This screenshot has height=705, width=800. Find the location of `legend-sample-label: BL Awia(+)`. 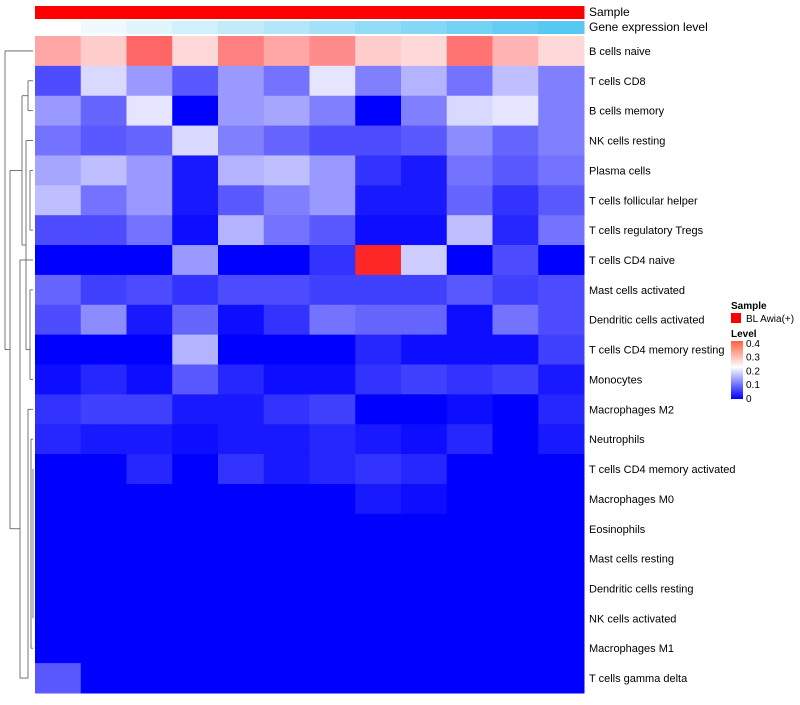

legend-sample-label: BL Awia(+) is located at coordinates (770, 319).